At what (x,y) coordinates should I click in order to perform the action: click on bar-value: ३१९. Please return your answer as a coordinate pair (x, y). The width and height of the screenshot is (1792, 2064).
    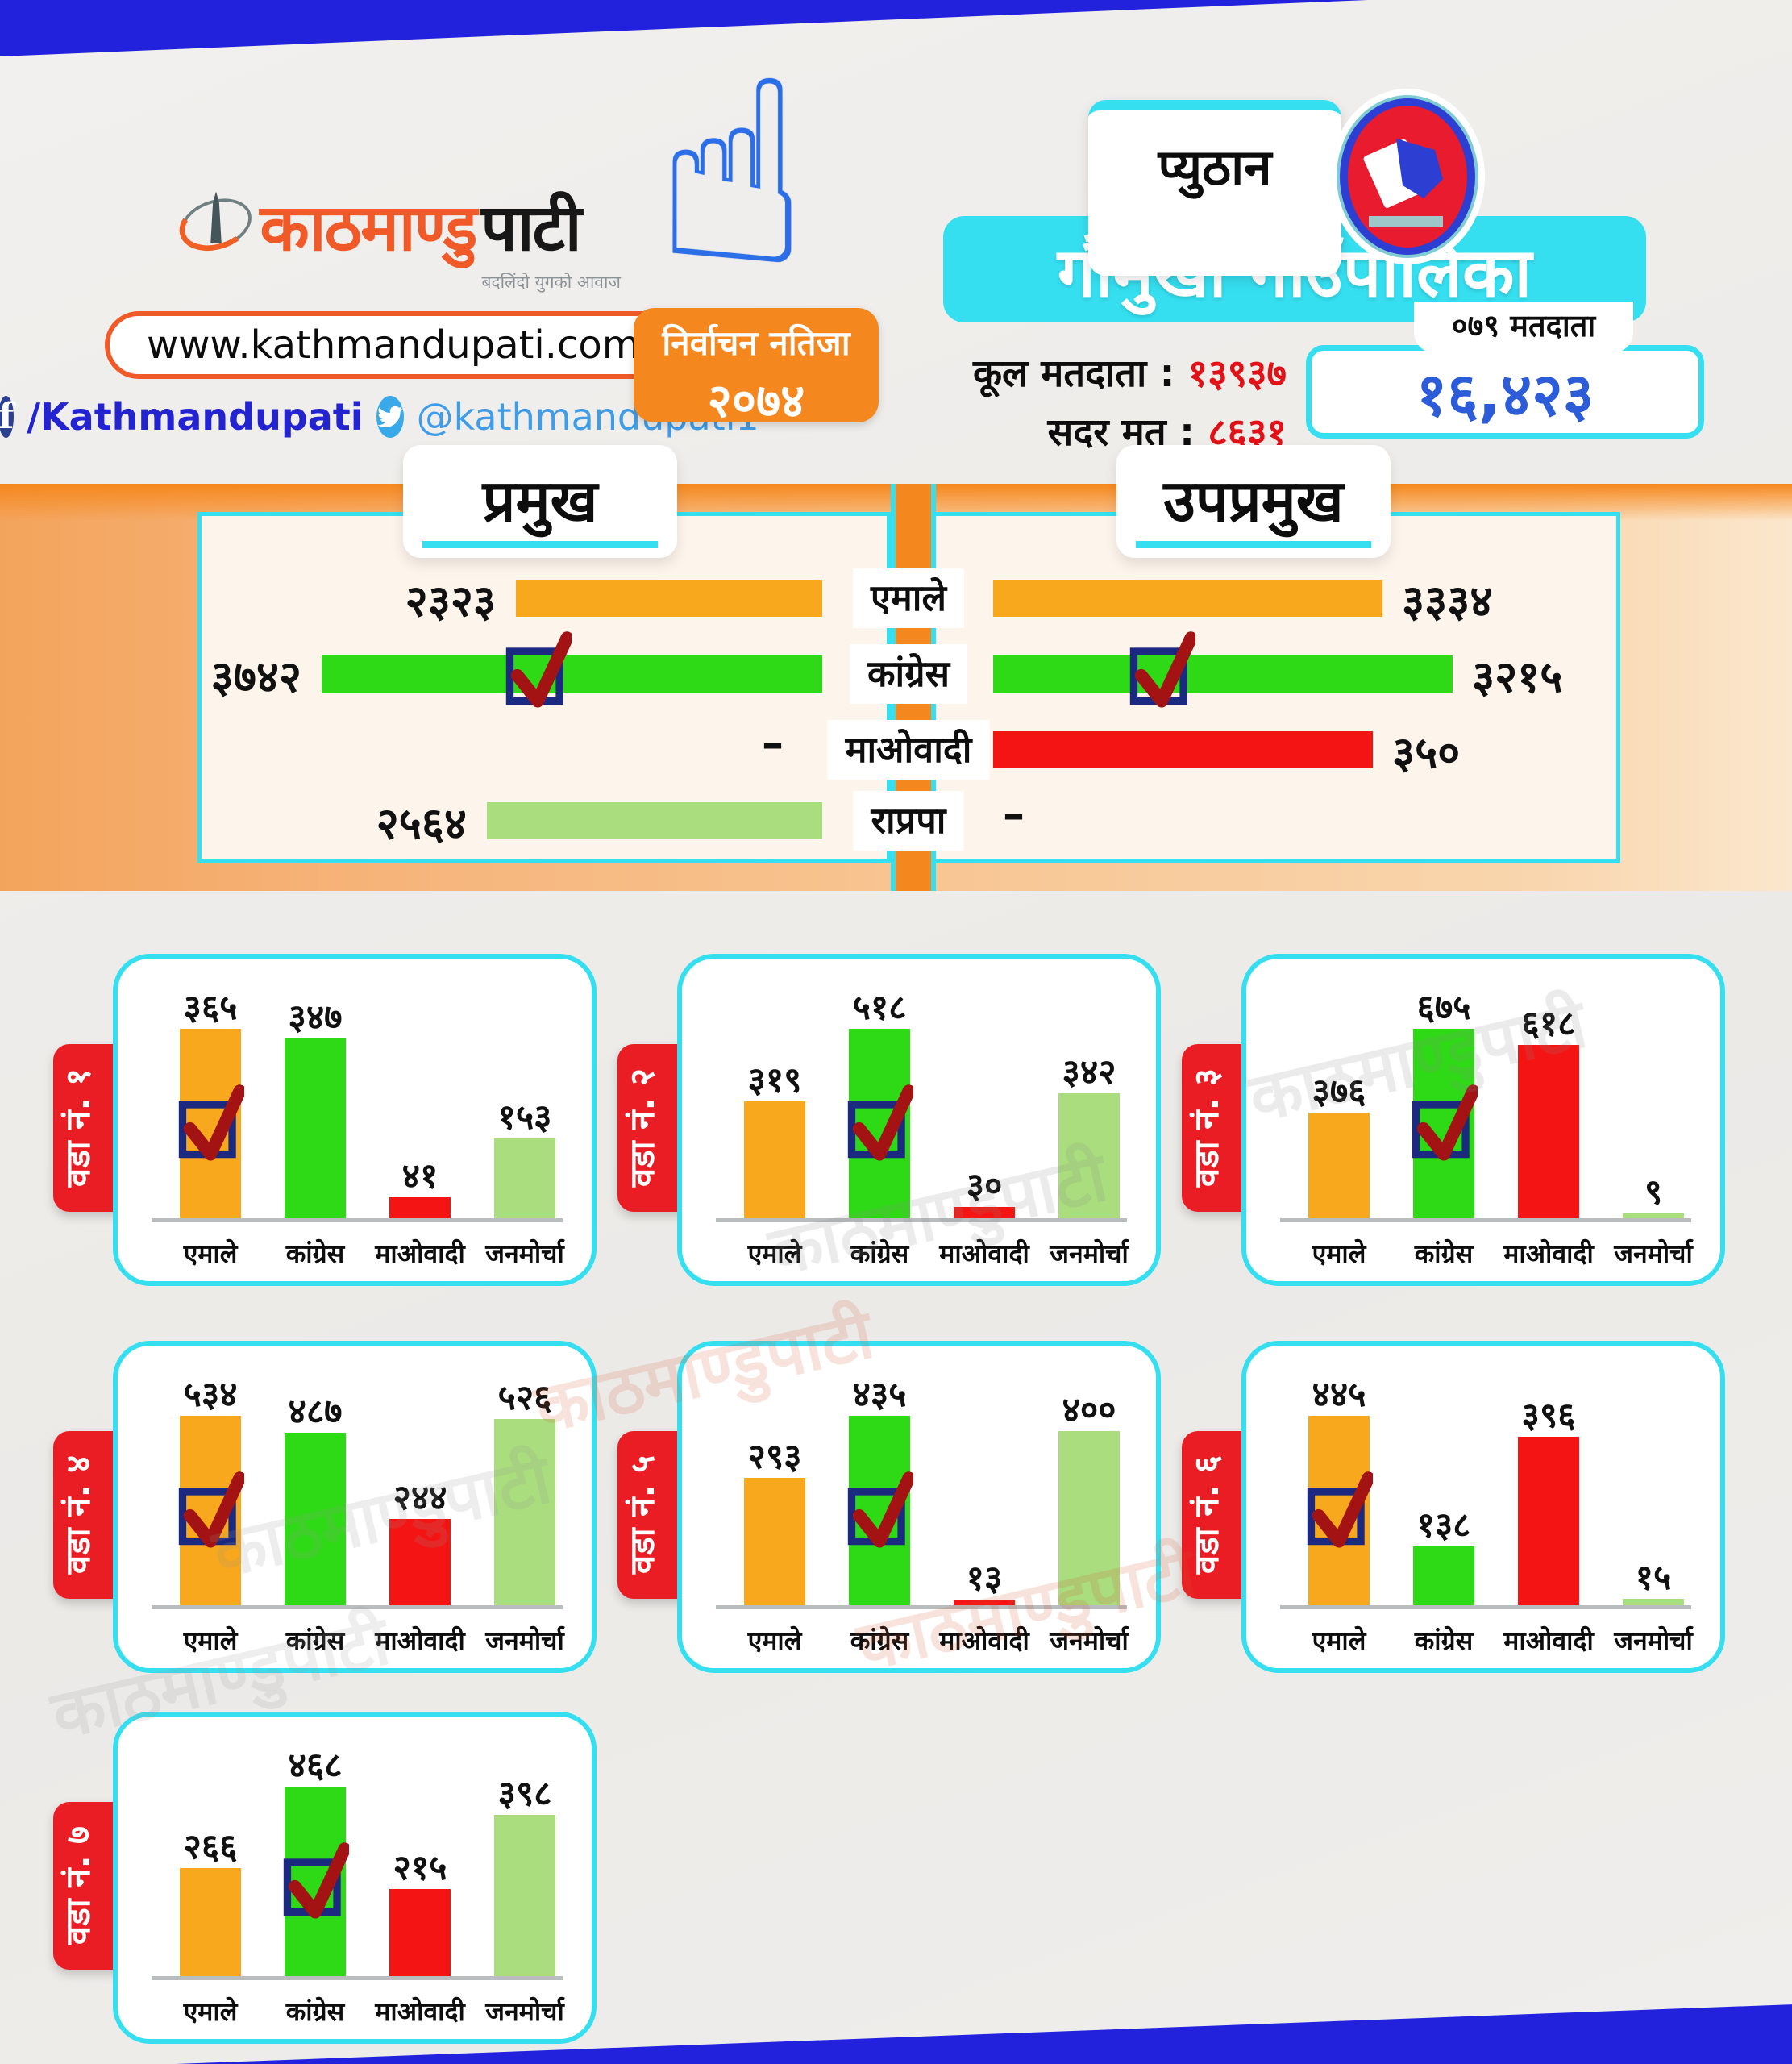
    Looking at the image, I should click on (774, 1080).